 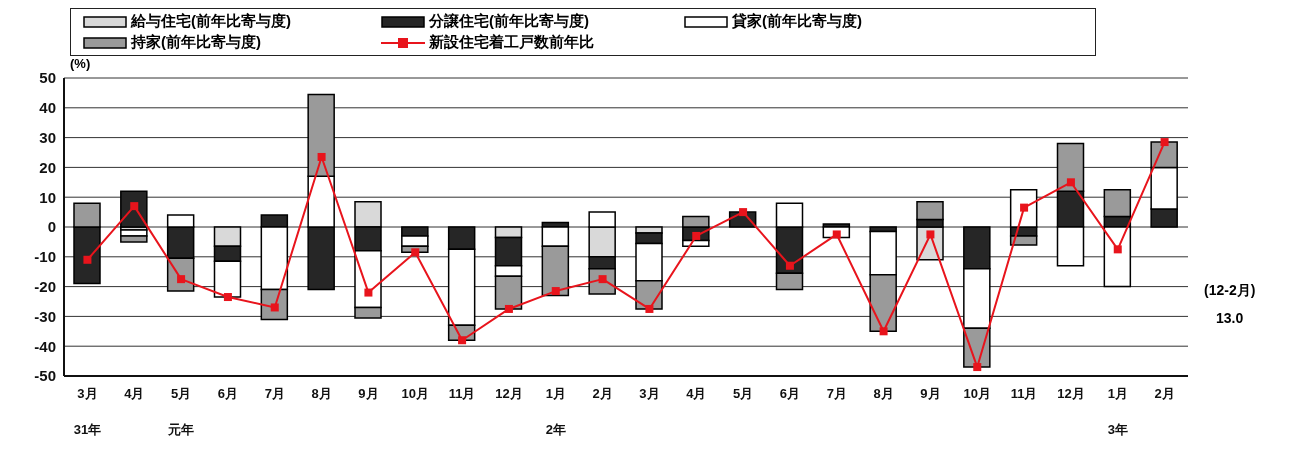 What do you see at coordinates (1117, 429) in the screenshot?
I see `text: 3年` at bounding box center [1117, 429].